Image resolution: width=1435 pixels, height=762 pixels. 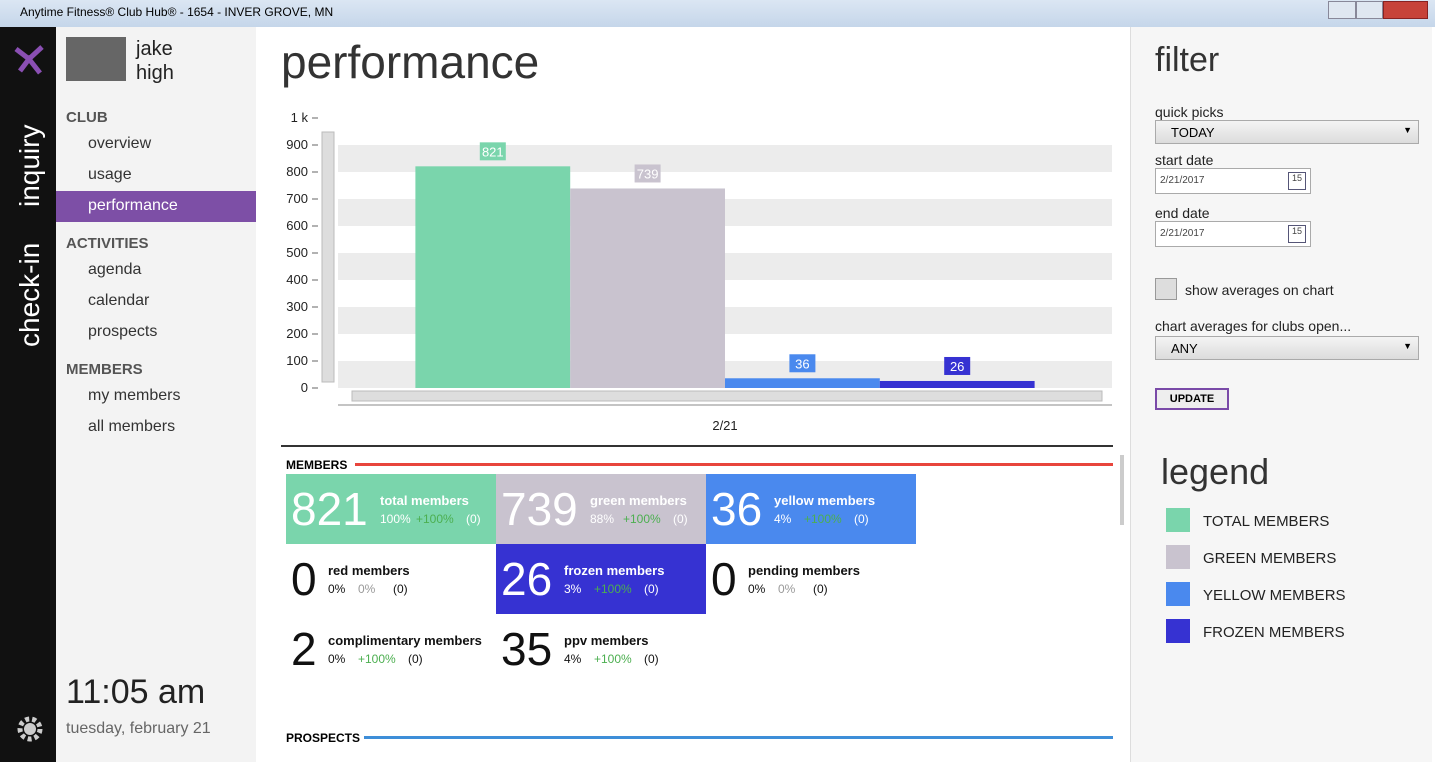 What do you see at coordinates (123, 331) in the screenshot?
I see `nav-item: prospects` at bounding box center [123, 331].